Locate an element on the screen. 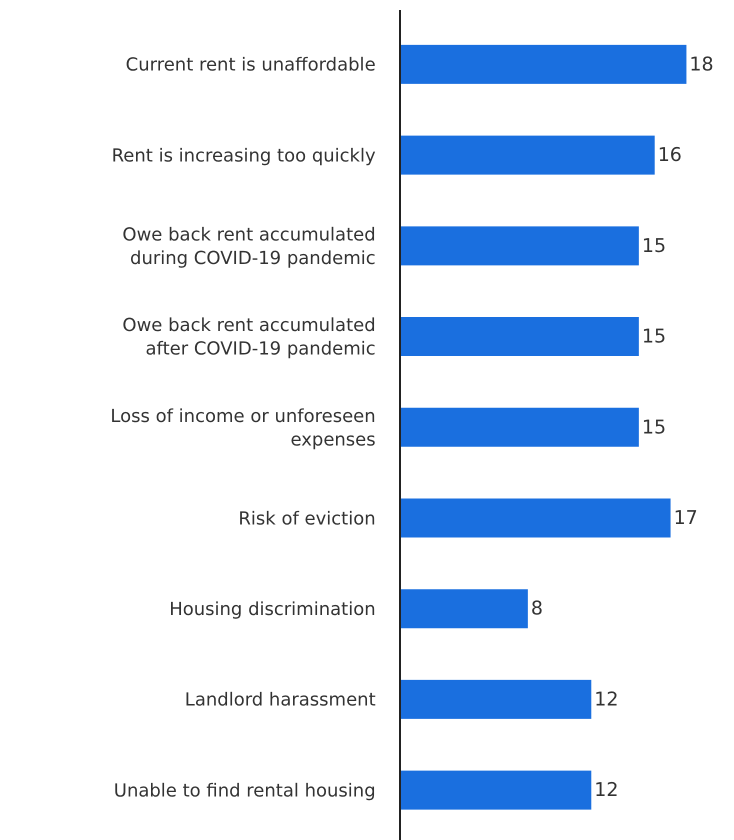  data-label: 8 is located at coordinates (536, 609).